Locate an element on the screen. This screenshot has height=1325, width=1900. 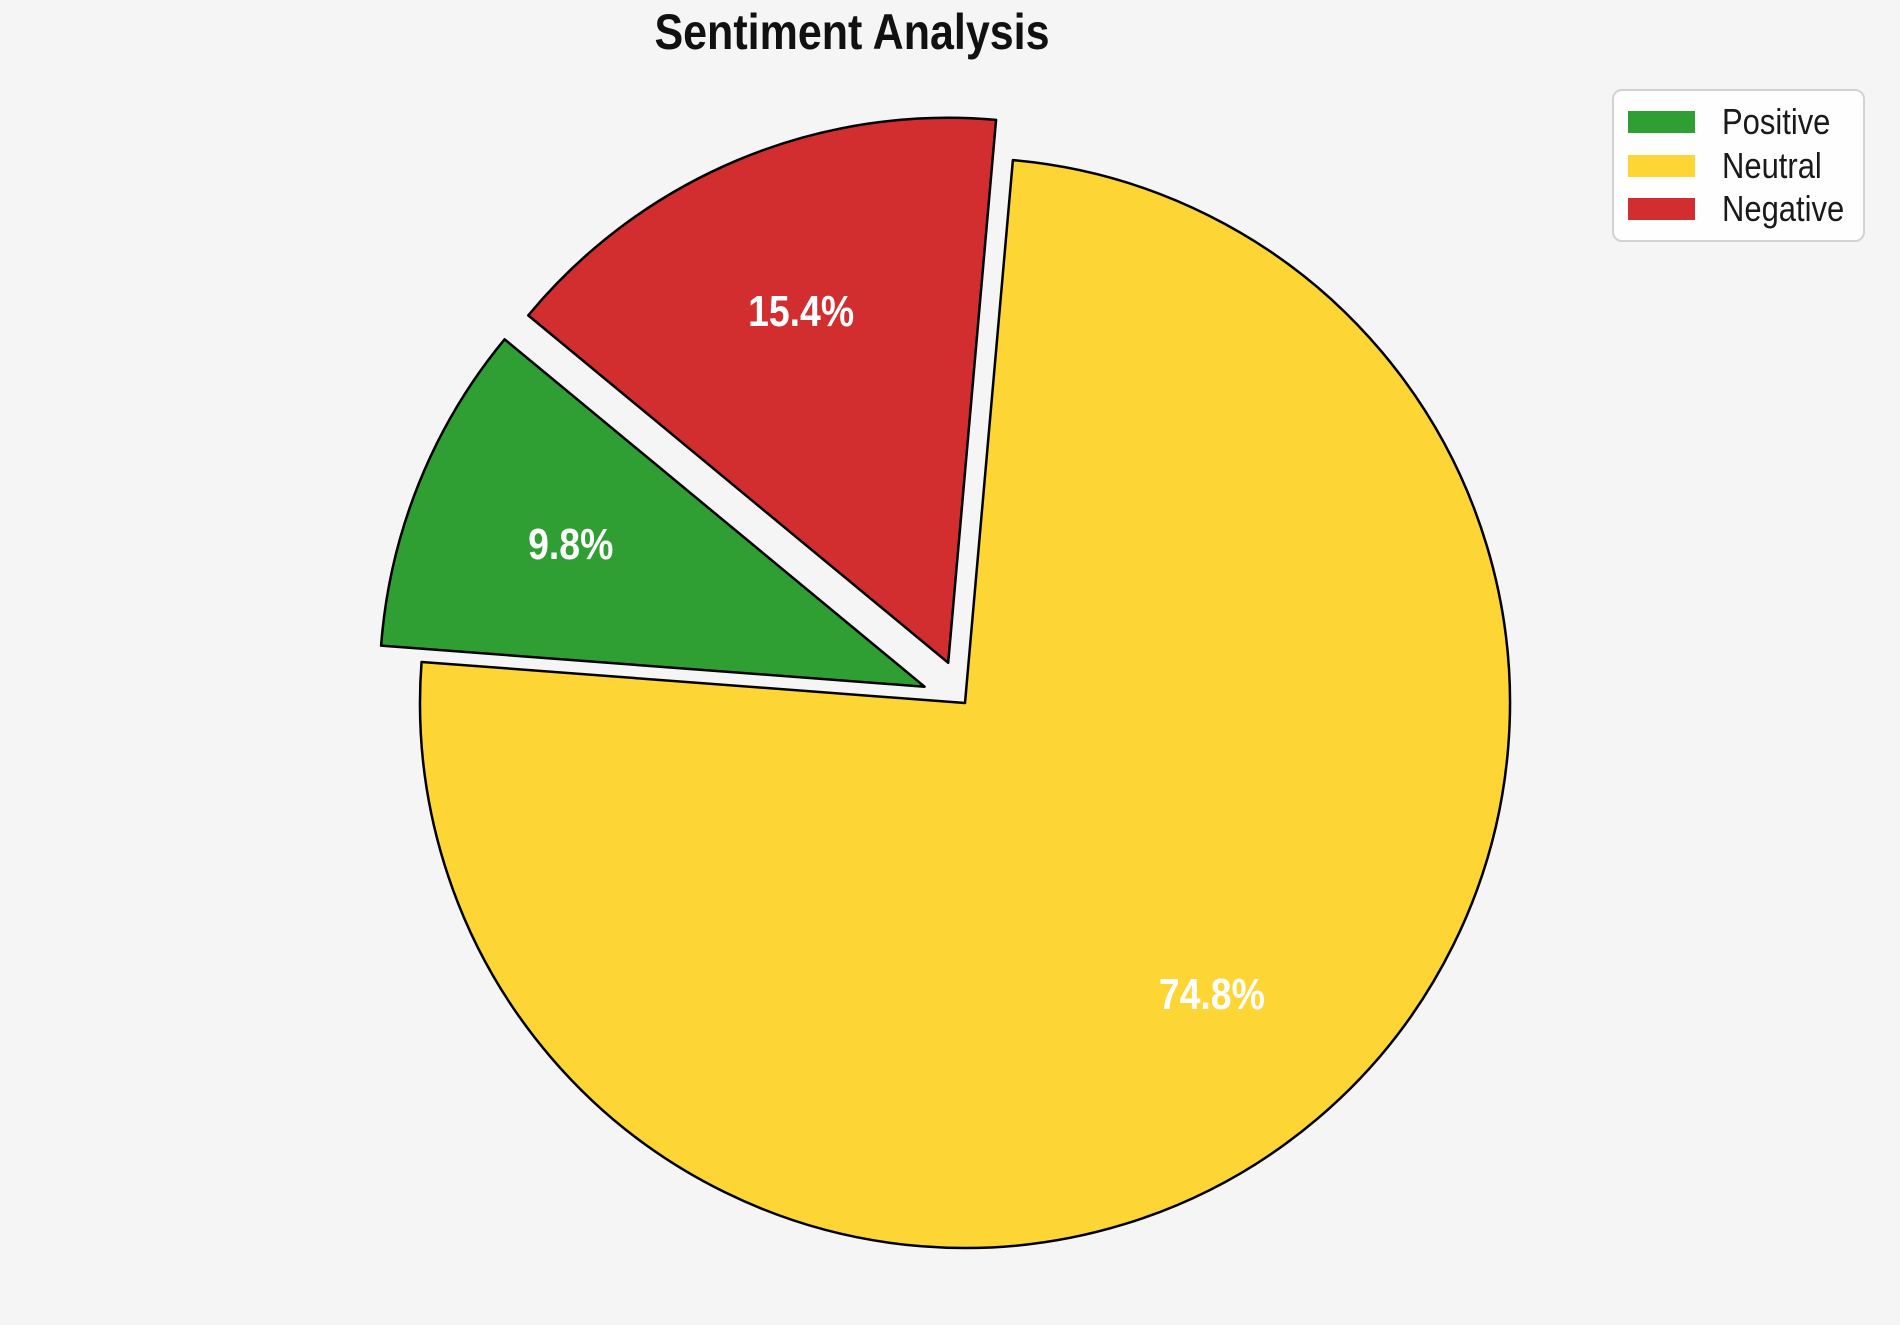
pie-slice-negative is located at coordinates (762, 390).